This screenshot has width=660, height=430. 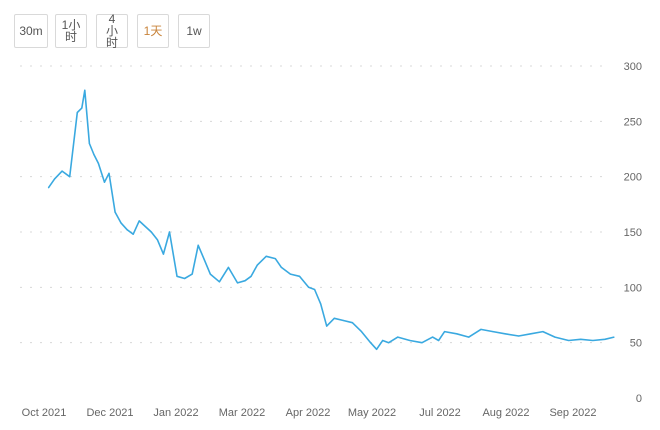 I want to click on x-tick-label: Oct 2021, so click(x=44, y=413).